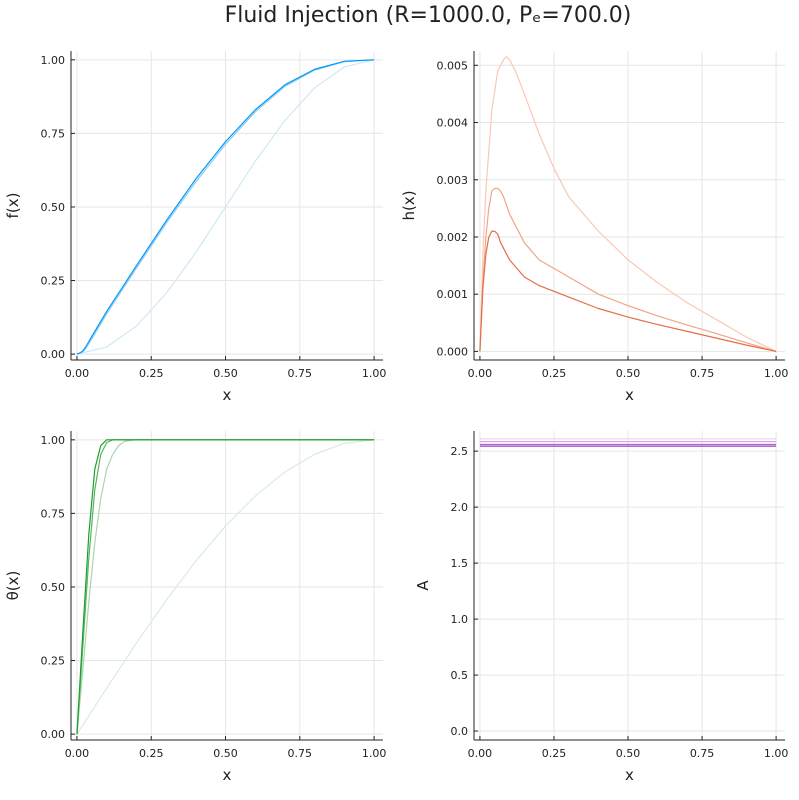 The height and width of the screenshot is (800, 799). What do you see at coordinates (460, 675) in the screenshot?
I see `y-tick-label: 0.5` at bounding box center [460, 675].